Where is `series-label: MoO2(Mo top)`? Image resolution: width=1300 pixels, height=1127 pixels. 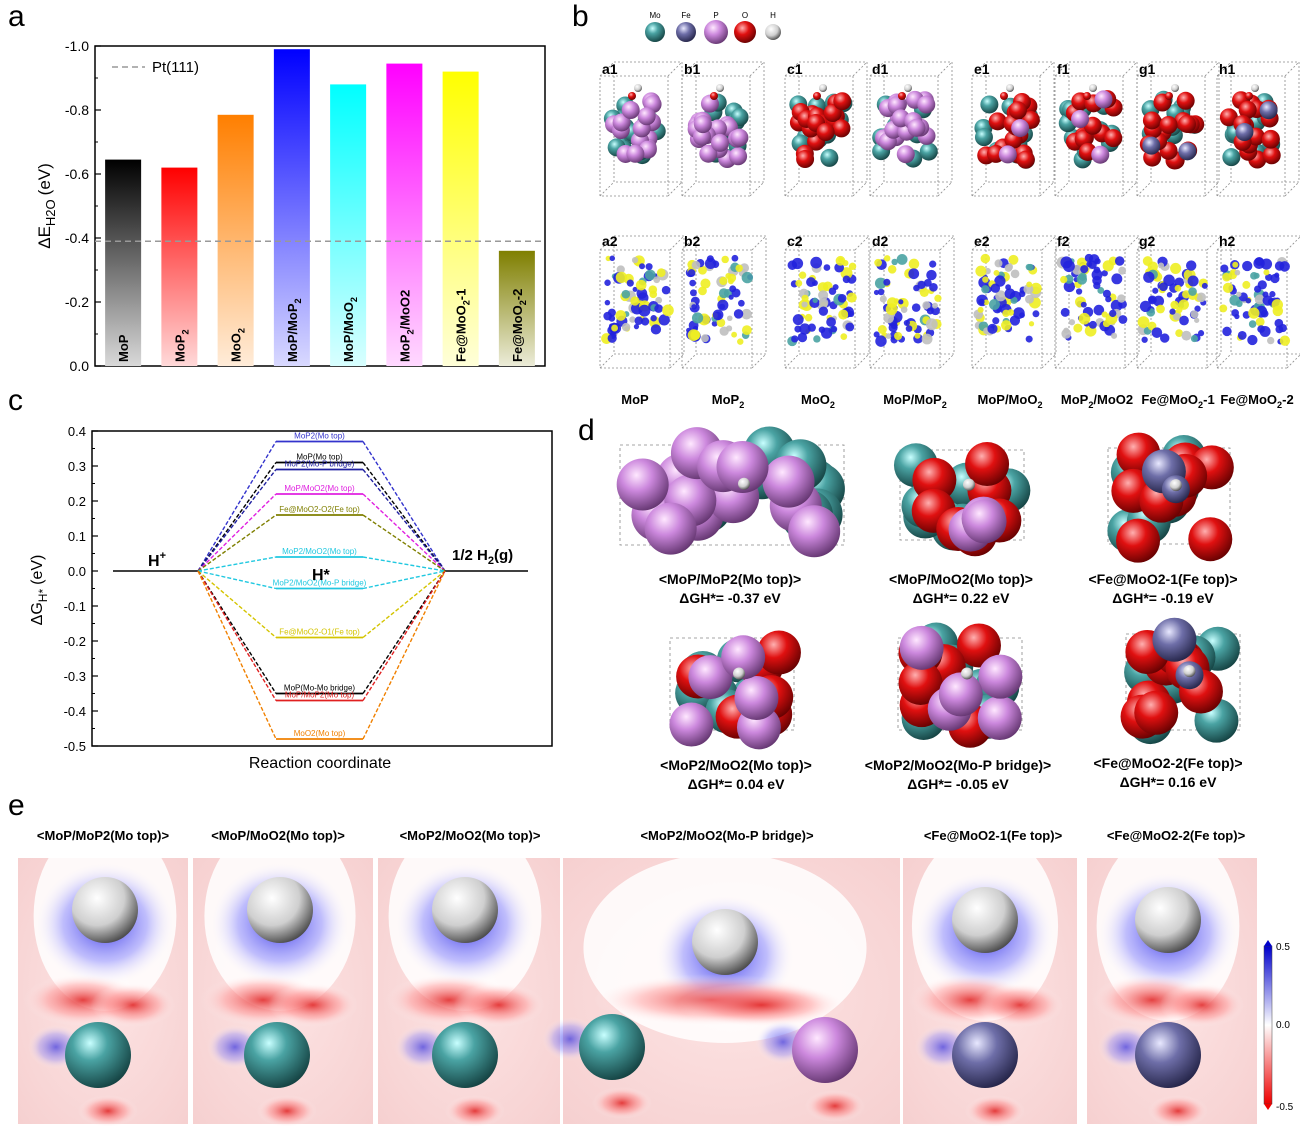 series-label: MoO2(Mo top) is located at coordinates (320, 733).